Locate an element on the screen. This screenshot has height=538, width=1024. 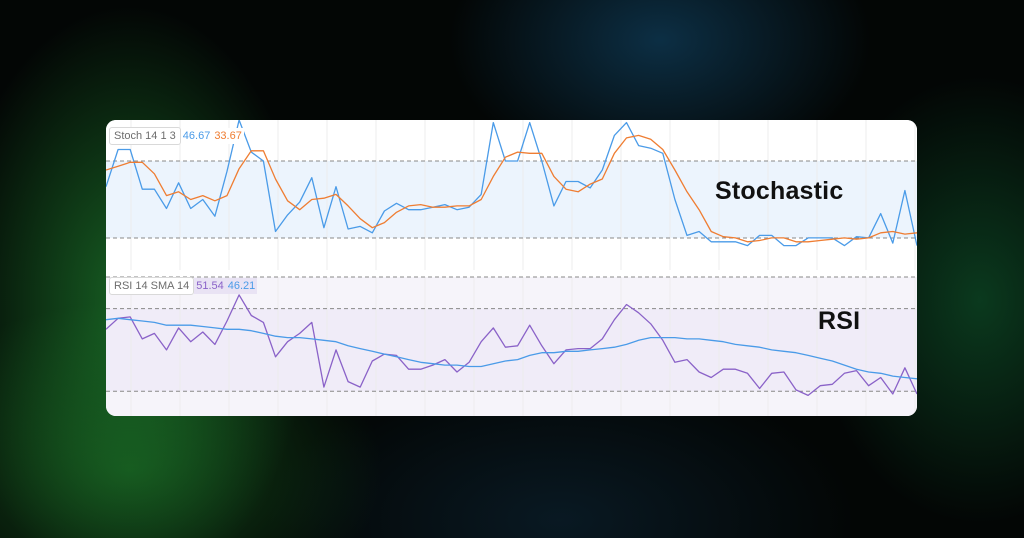
rsi-legend-label: RSI 14 SMA 14 is located at coordinates (152, 286).